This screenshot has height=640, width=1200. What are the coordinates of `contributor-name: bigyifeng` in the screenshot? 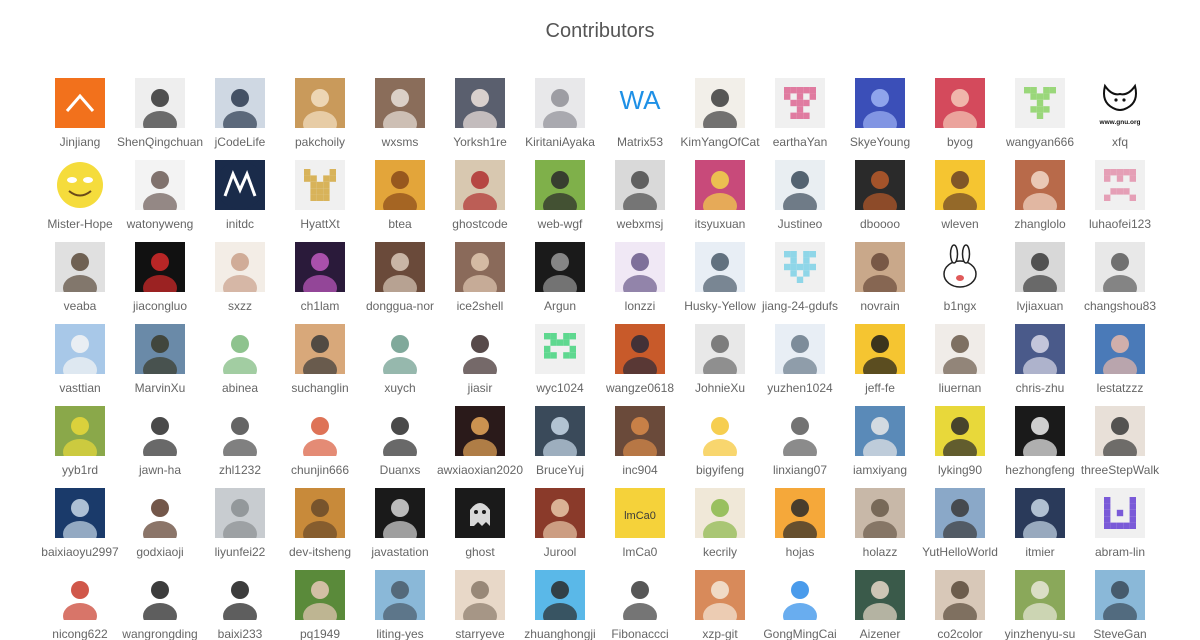 It's located at (720, 470).